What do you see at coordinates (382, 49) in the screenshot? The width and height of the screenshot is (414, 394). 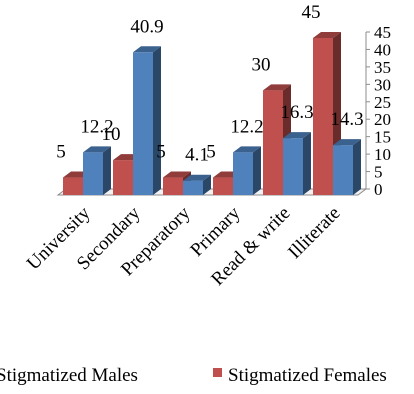 I see `y-tick-label: 40` at bounding box center [382, 49].